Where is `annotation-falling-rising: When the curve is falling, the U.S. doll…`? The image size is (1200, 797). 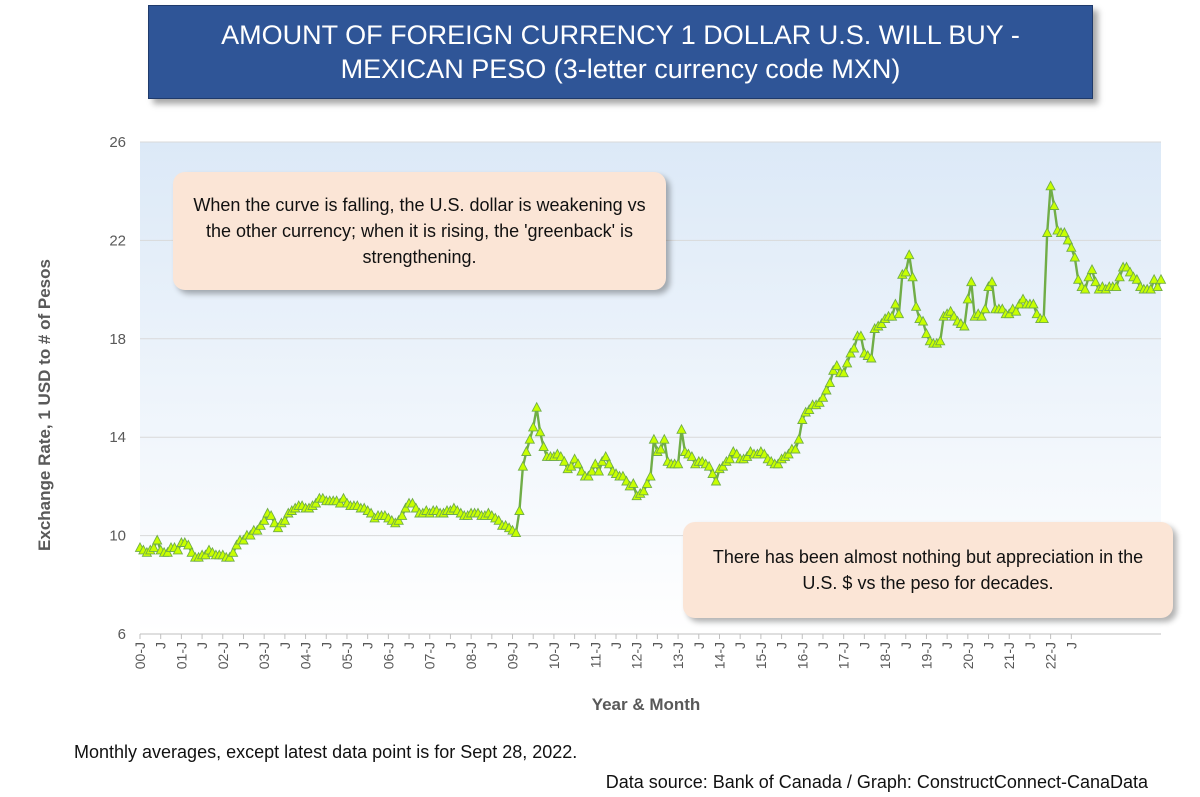
annotation-falling-rising: When the curve is falling, the U.S. doll… is located at coordinates (419, 231).